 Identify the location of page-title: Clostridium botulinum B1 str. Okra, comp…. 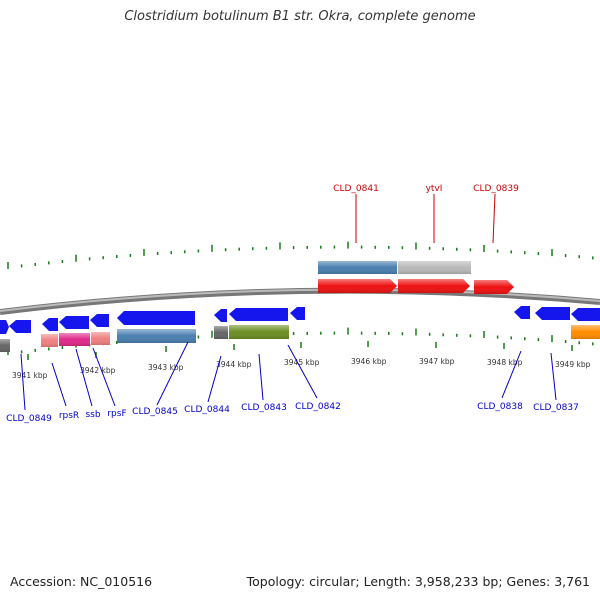
(300, 16).